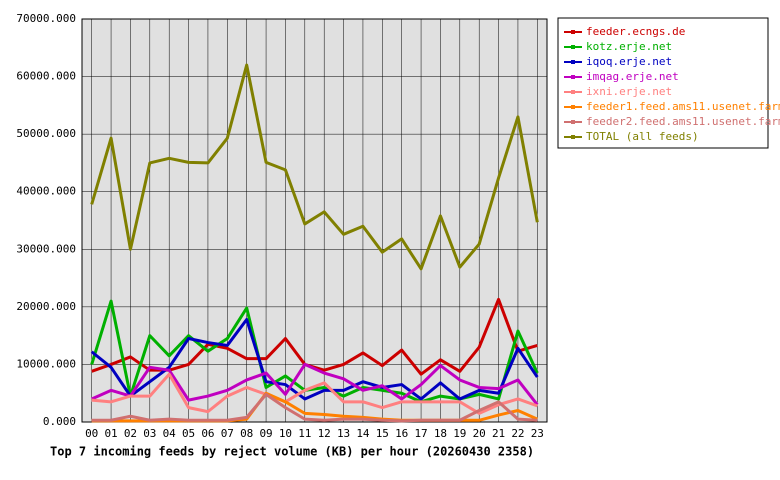  I want to click on y-tick-label: 50000.000, so click(46, 133).